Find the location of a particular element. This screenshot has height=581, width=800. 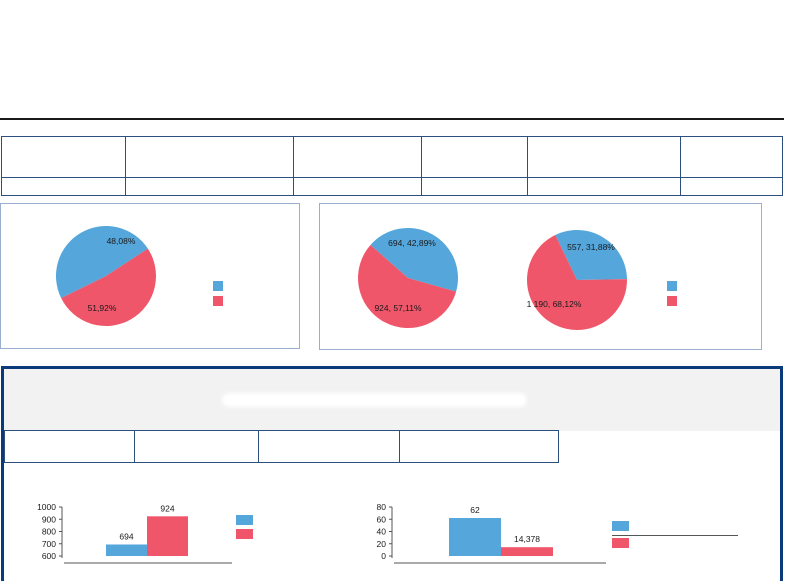

summary-table is located at coordinates (392, 166).